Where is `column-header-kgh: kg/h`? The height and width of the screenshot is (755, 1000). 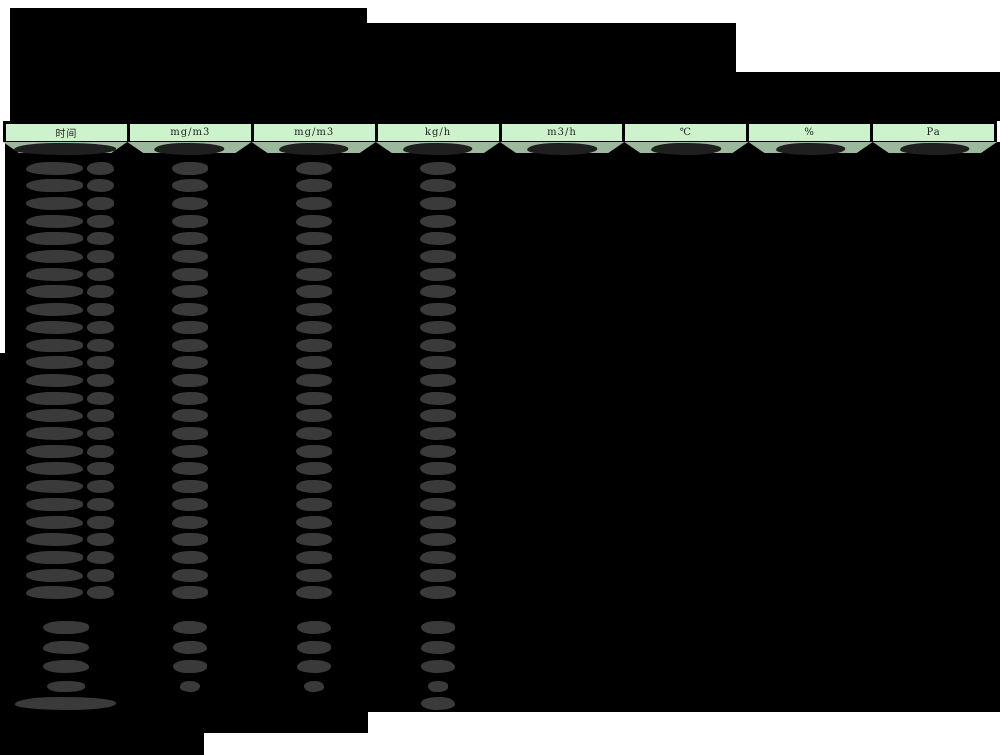
column-header-kgh: kg/h is located at coordinates (438, 132).